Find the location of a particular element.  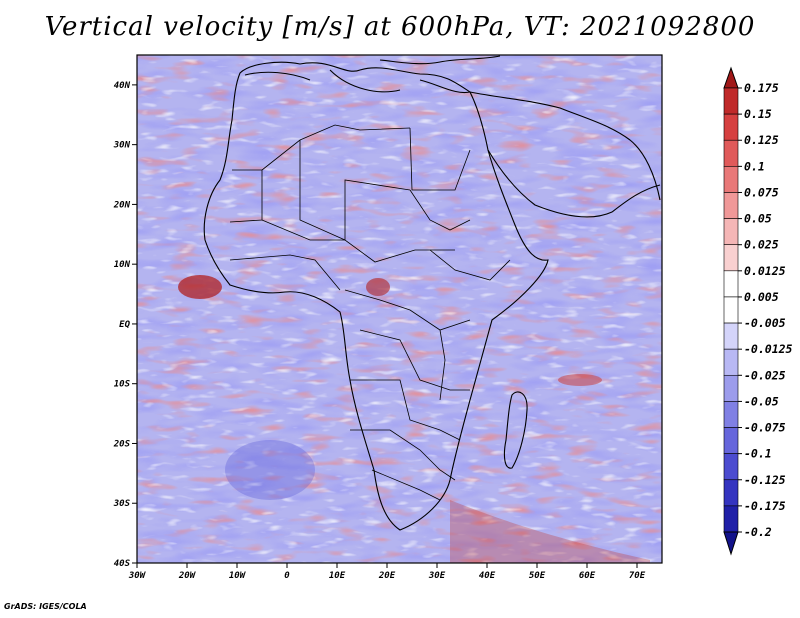

lat-tick-label: 10N is located at coordinates (122, 265).